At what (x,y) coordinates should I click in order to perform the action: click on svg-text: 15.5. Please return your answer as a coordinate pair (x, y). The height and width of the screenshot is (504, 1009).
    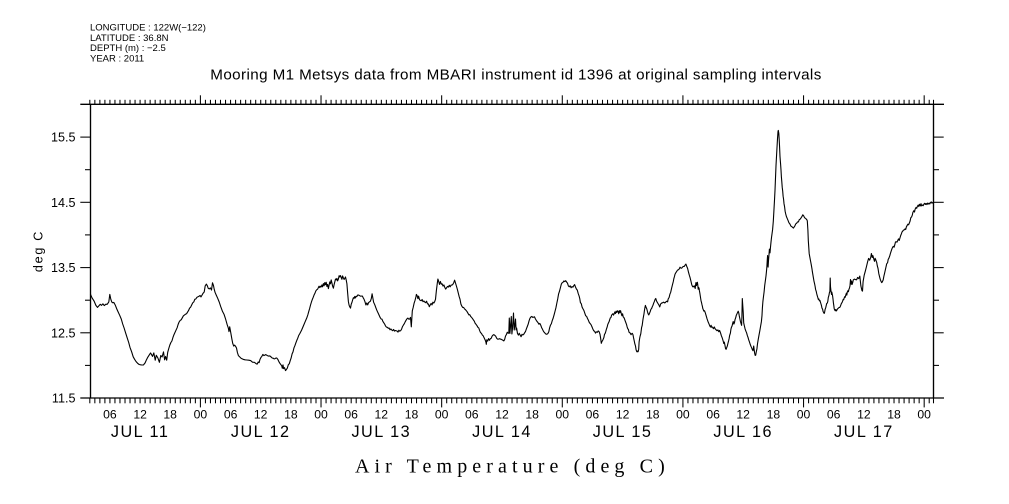
    Looking at the image, I should click on (63, 138).